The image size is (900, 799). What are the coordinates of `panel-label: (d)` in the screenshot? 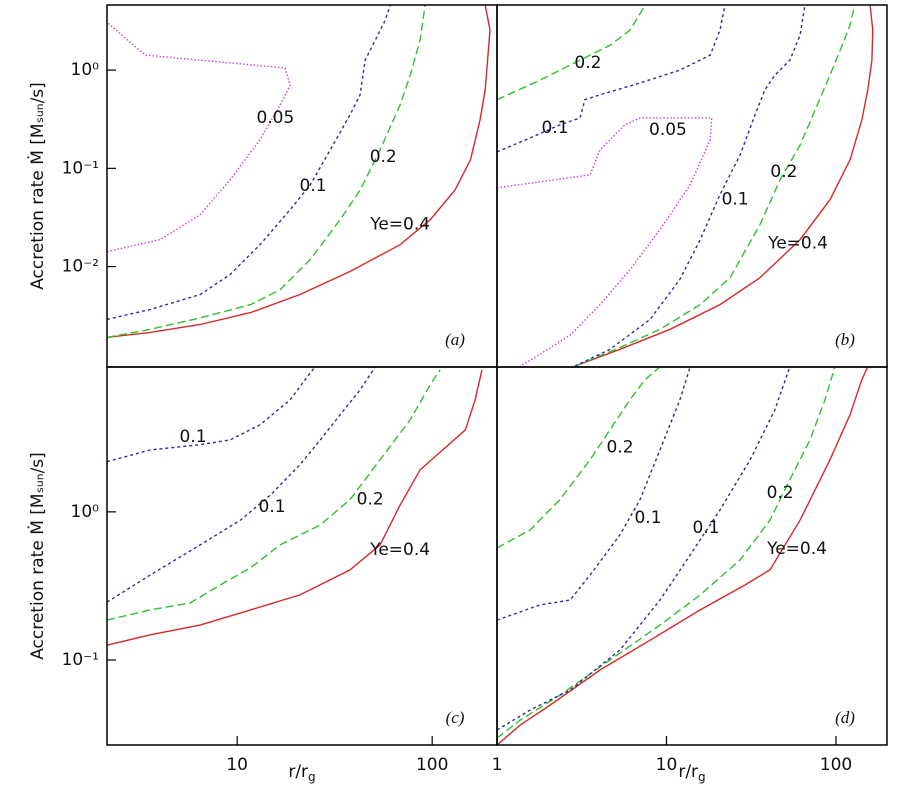 It's located at (845, 717).